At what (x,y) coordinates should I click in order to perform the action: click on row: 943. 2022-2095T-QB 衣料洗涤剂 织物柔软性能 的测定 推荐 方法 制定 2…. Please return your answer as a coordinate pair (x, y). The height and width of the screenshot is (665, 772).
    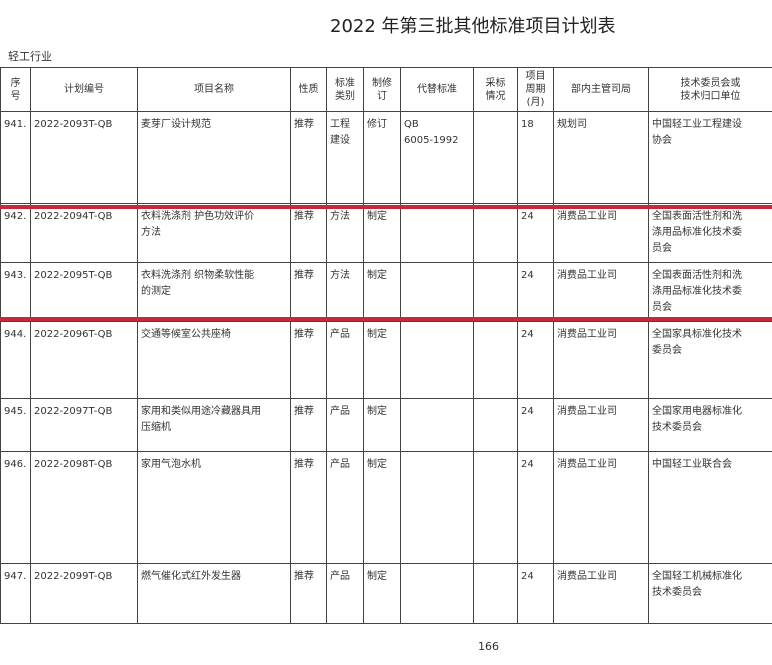
    Looking at the image, I should click on (386, 292).